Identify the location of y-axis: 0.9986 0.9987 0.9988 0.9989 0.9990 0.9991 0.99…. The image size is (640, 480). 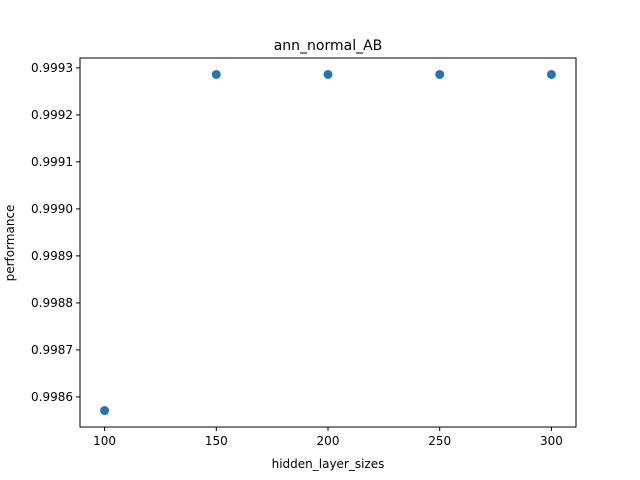
(55, 232).